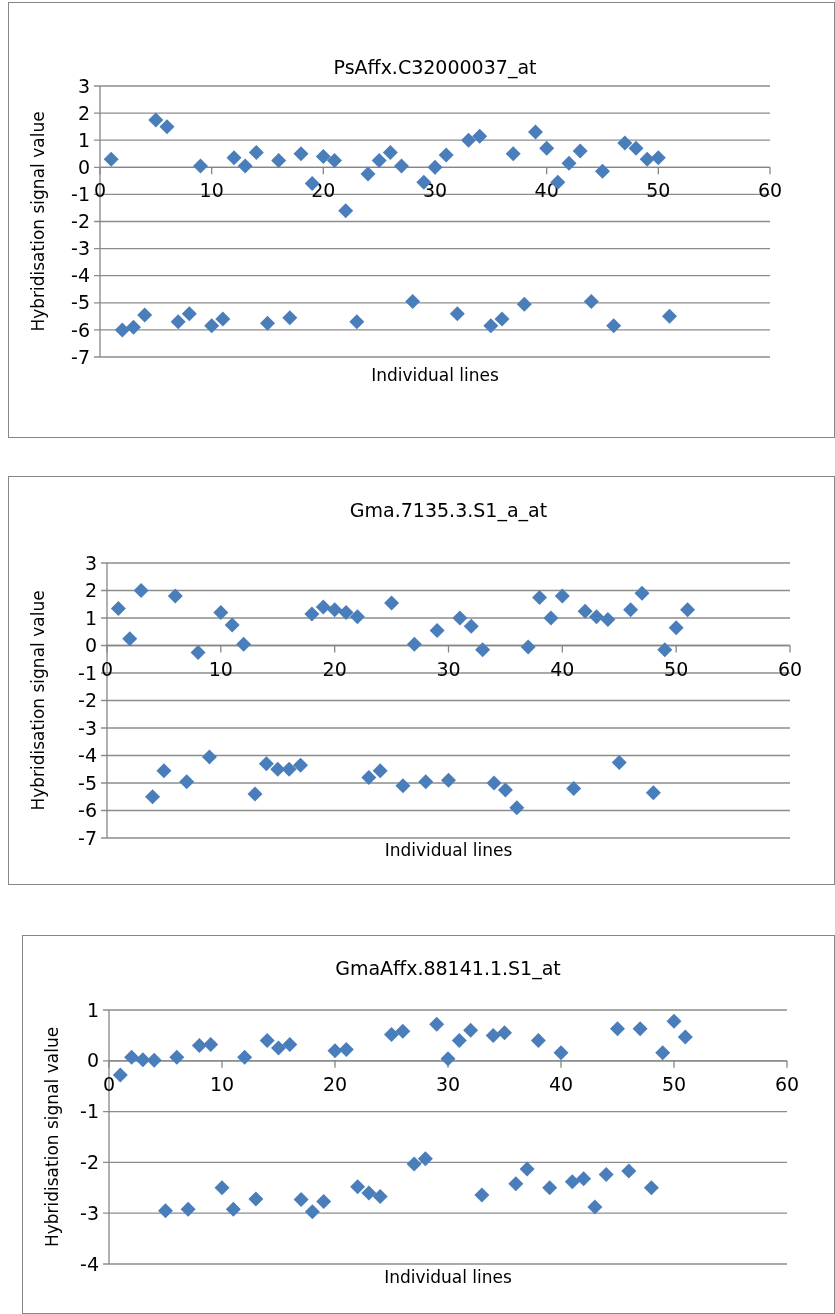  I want to click on x-tick-label: 60, so click(790, 668).